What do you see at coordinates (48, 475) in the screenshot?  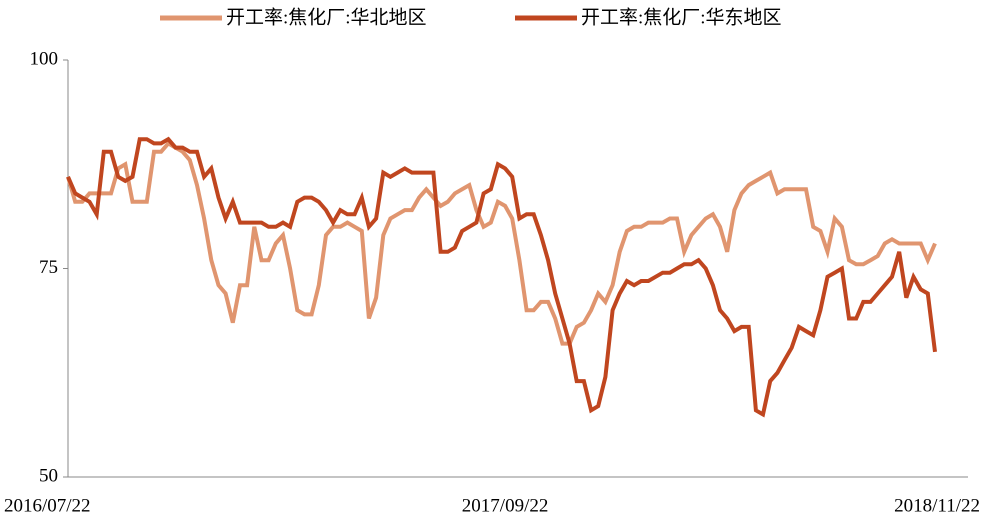 I see `y-tick-label: 50` at bounding box center [48, 475].